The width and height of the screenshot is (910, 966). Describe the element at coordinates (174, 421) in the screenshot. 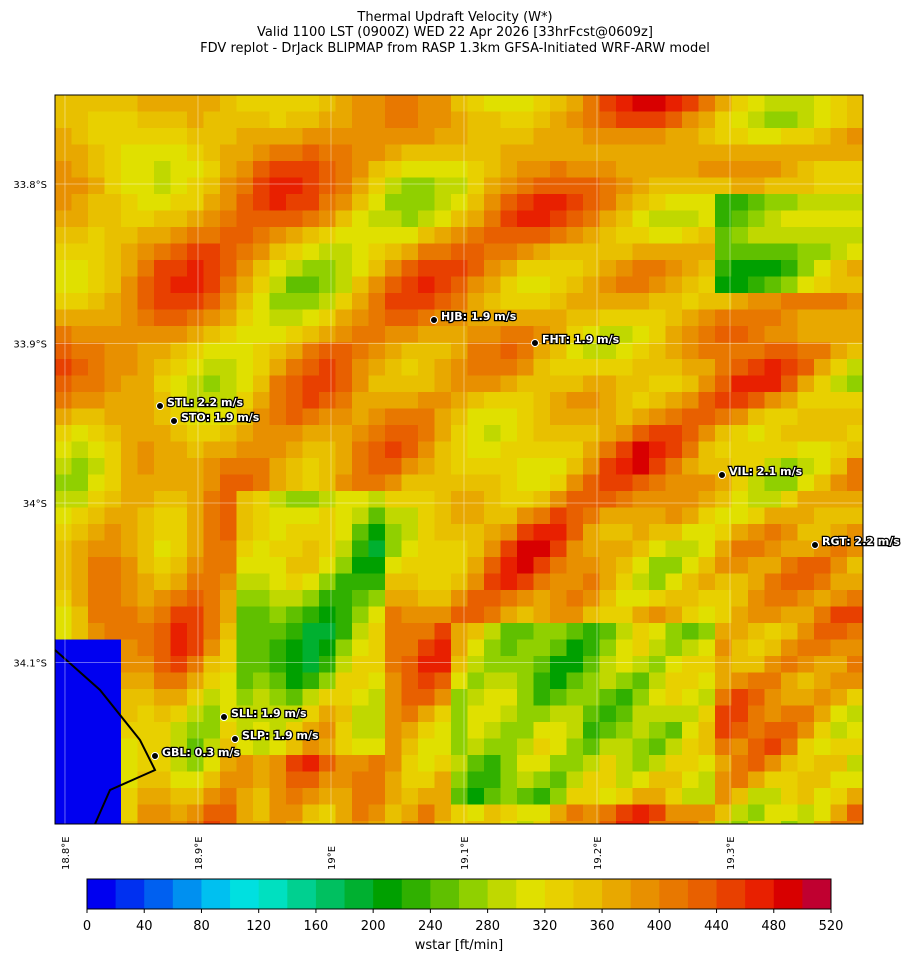

I see `station-marker` at that location.